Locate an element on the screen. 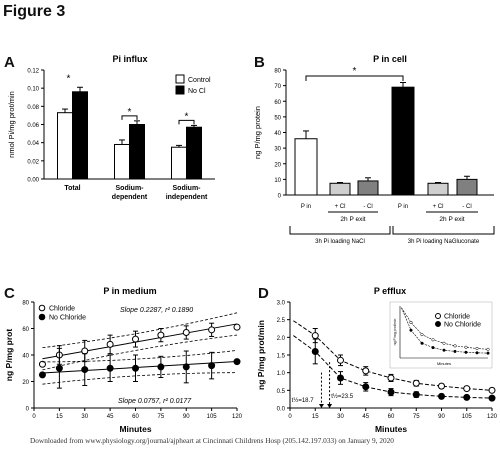  chart-b-bar is located at coordinates (438, 189).